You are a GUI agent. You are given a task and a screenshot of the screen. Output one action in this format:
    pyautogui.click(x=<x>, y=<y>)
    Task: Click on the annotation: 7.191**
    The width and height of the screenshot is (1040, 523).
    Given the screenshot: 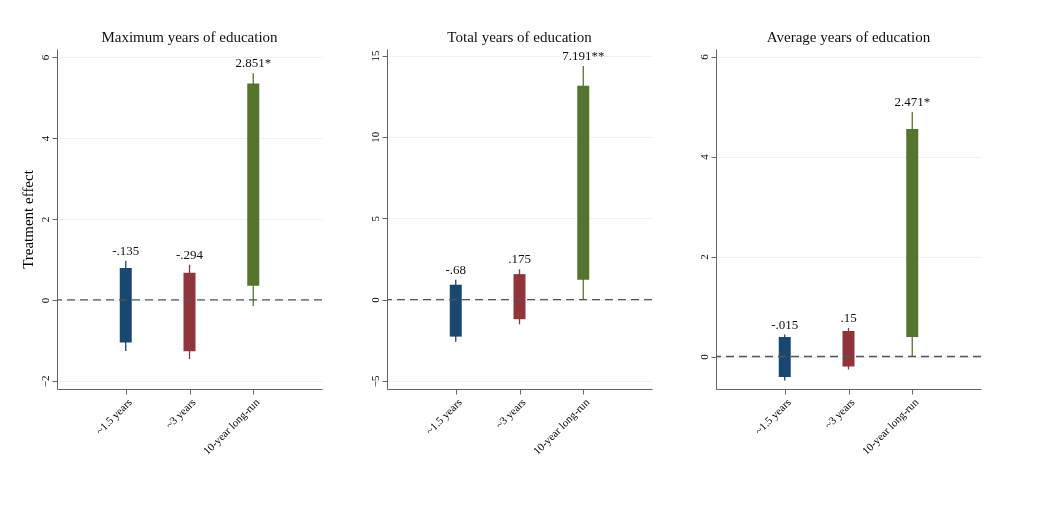 What is the action you would take?
    pyautogui.click(x=583, y=56)
    